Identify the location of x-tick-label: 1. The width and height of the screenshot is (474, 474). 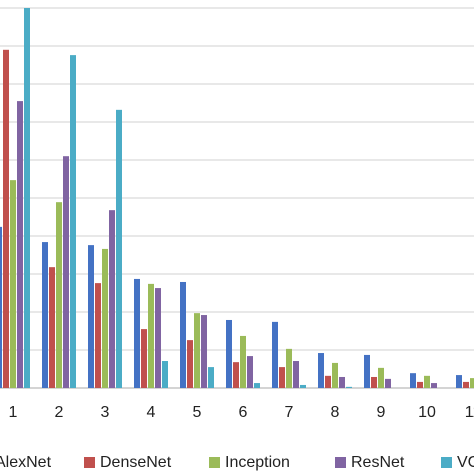
(13, 412).